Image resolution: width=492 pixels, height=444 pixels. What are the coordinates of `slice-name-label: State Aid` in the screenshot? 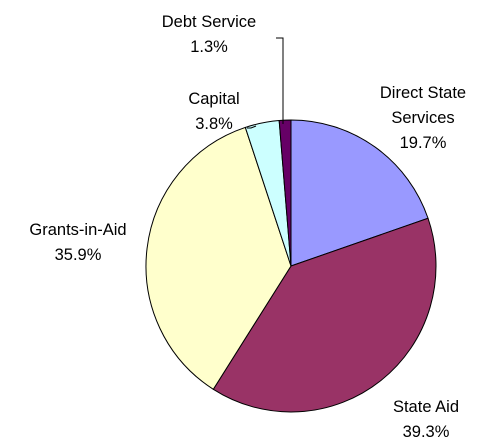 It's located at (426, 407).